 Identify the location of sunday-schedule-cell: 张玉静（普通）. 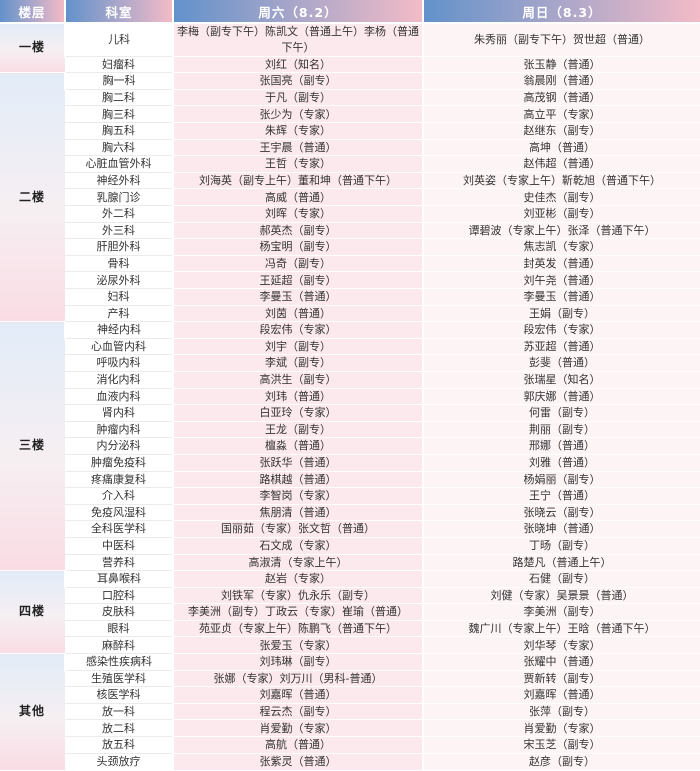
(561, 64).